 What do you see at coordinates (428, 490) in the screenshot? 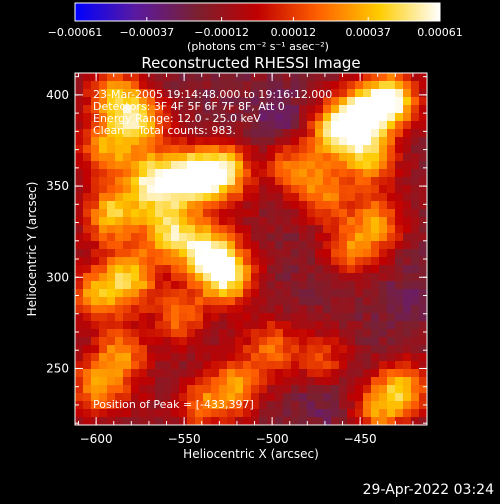
I see `footer-timestamp: 29-Apr-2022 03:24` at bounding box center [428, 490].